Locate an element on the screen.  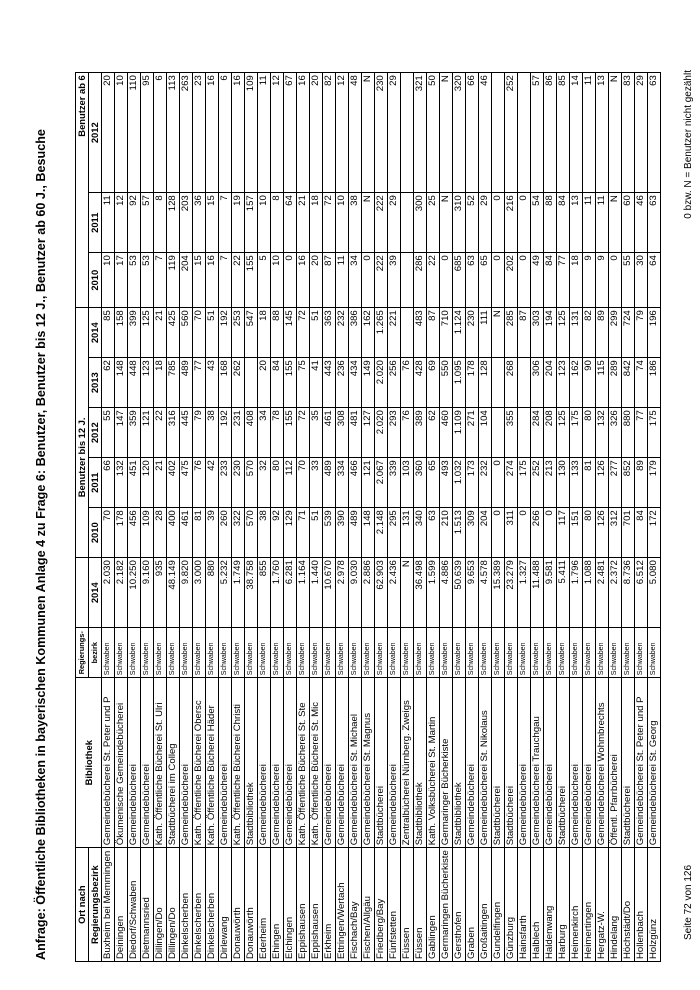
cell-ort: Hergatz-W. is located at coordinates (602, 904).